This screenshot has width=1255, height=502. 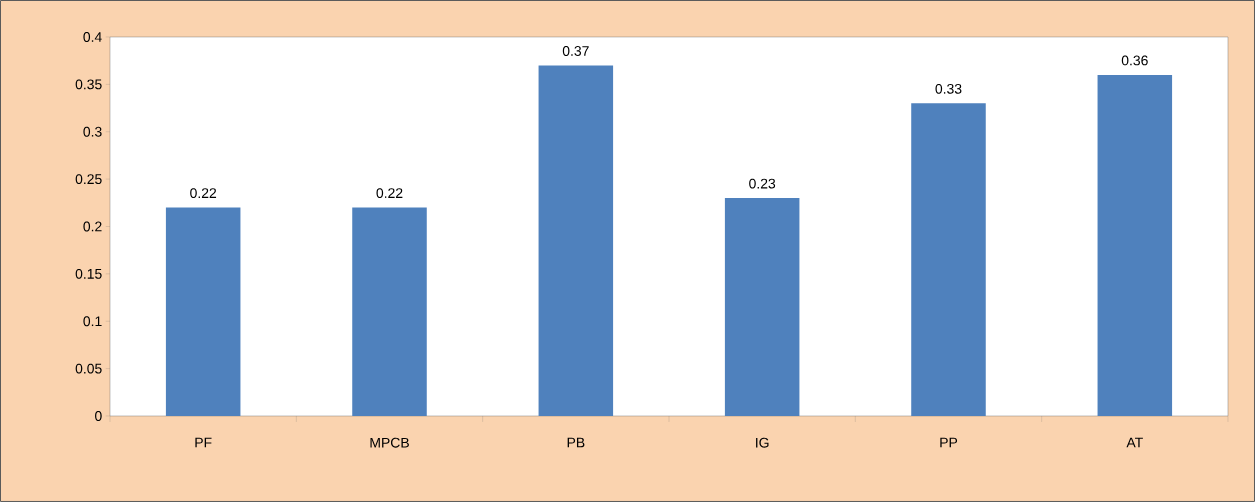 What do you see at coordinates (88, 368) in the screenshot?
I see `y-tick-label: 0.05` at bounding box center [88, 368].